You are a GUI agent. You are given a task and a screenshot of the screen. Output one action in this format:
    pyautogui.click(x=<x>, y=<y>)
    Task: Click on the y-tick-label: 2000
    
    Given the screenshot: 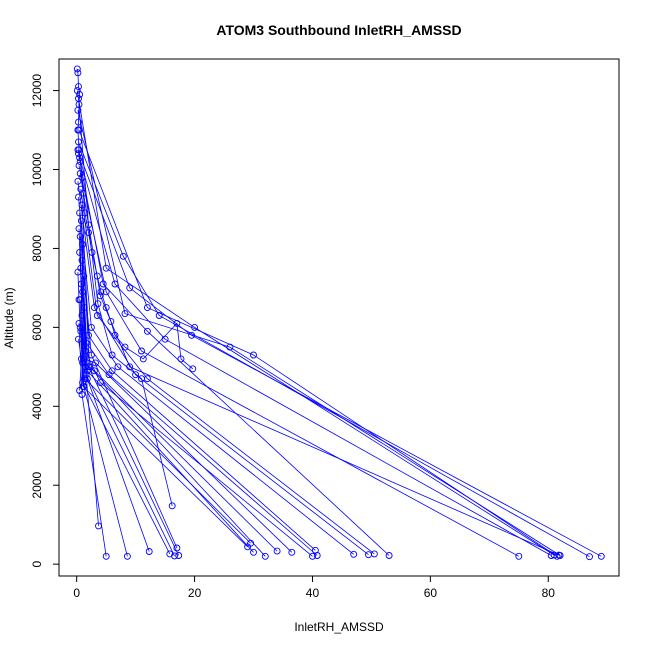 What is the action you would take?
    pyautogui.click(x=37, y=485)
    